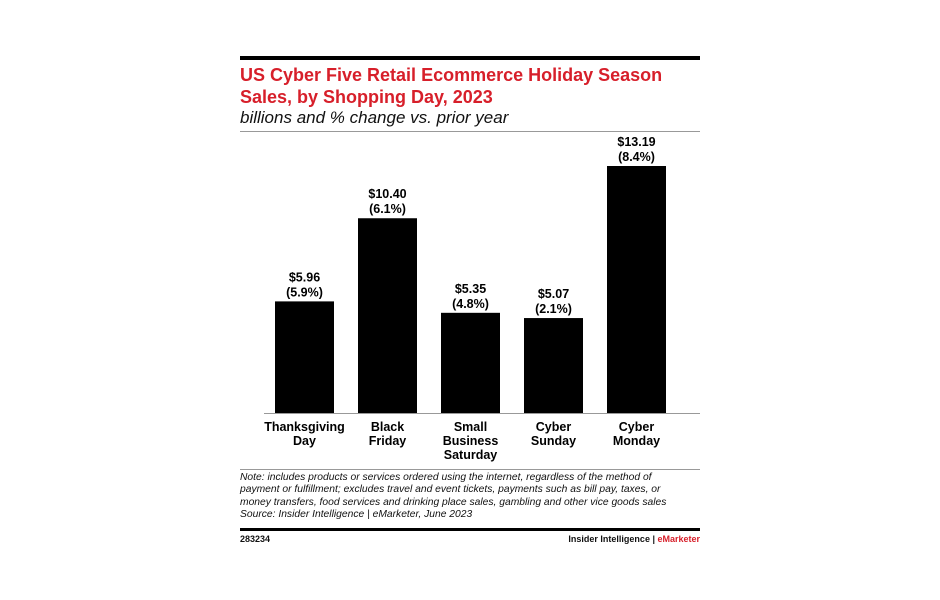  What do you see at coordinates (471, 441) in the screenshot?
I see `category-label: Business` at bounding box center [471, 441].